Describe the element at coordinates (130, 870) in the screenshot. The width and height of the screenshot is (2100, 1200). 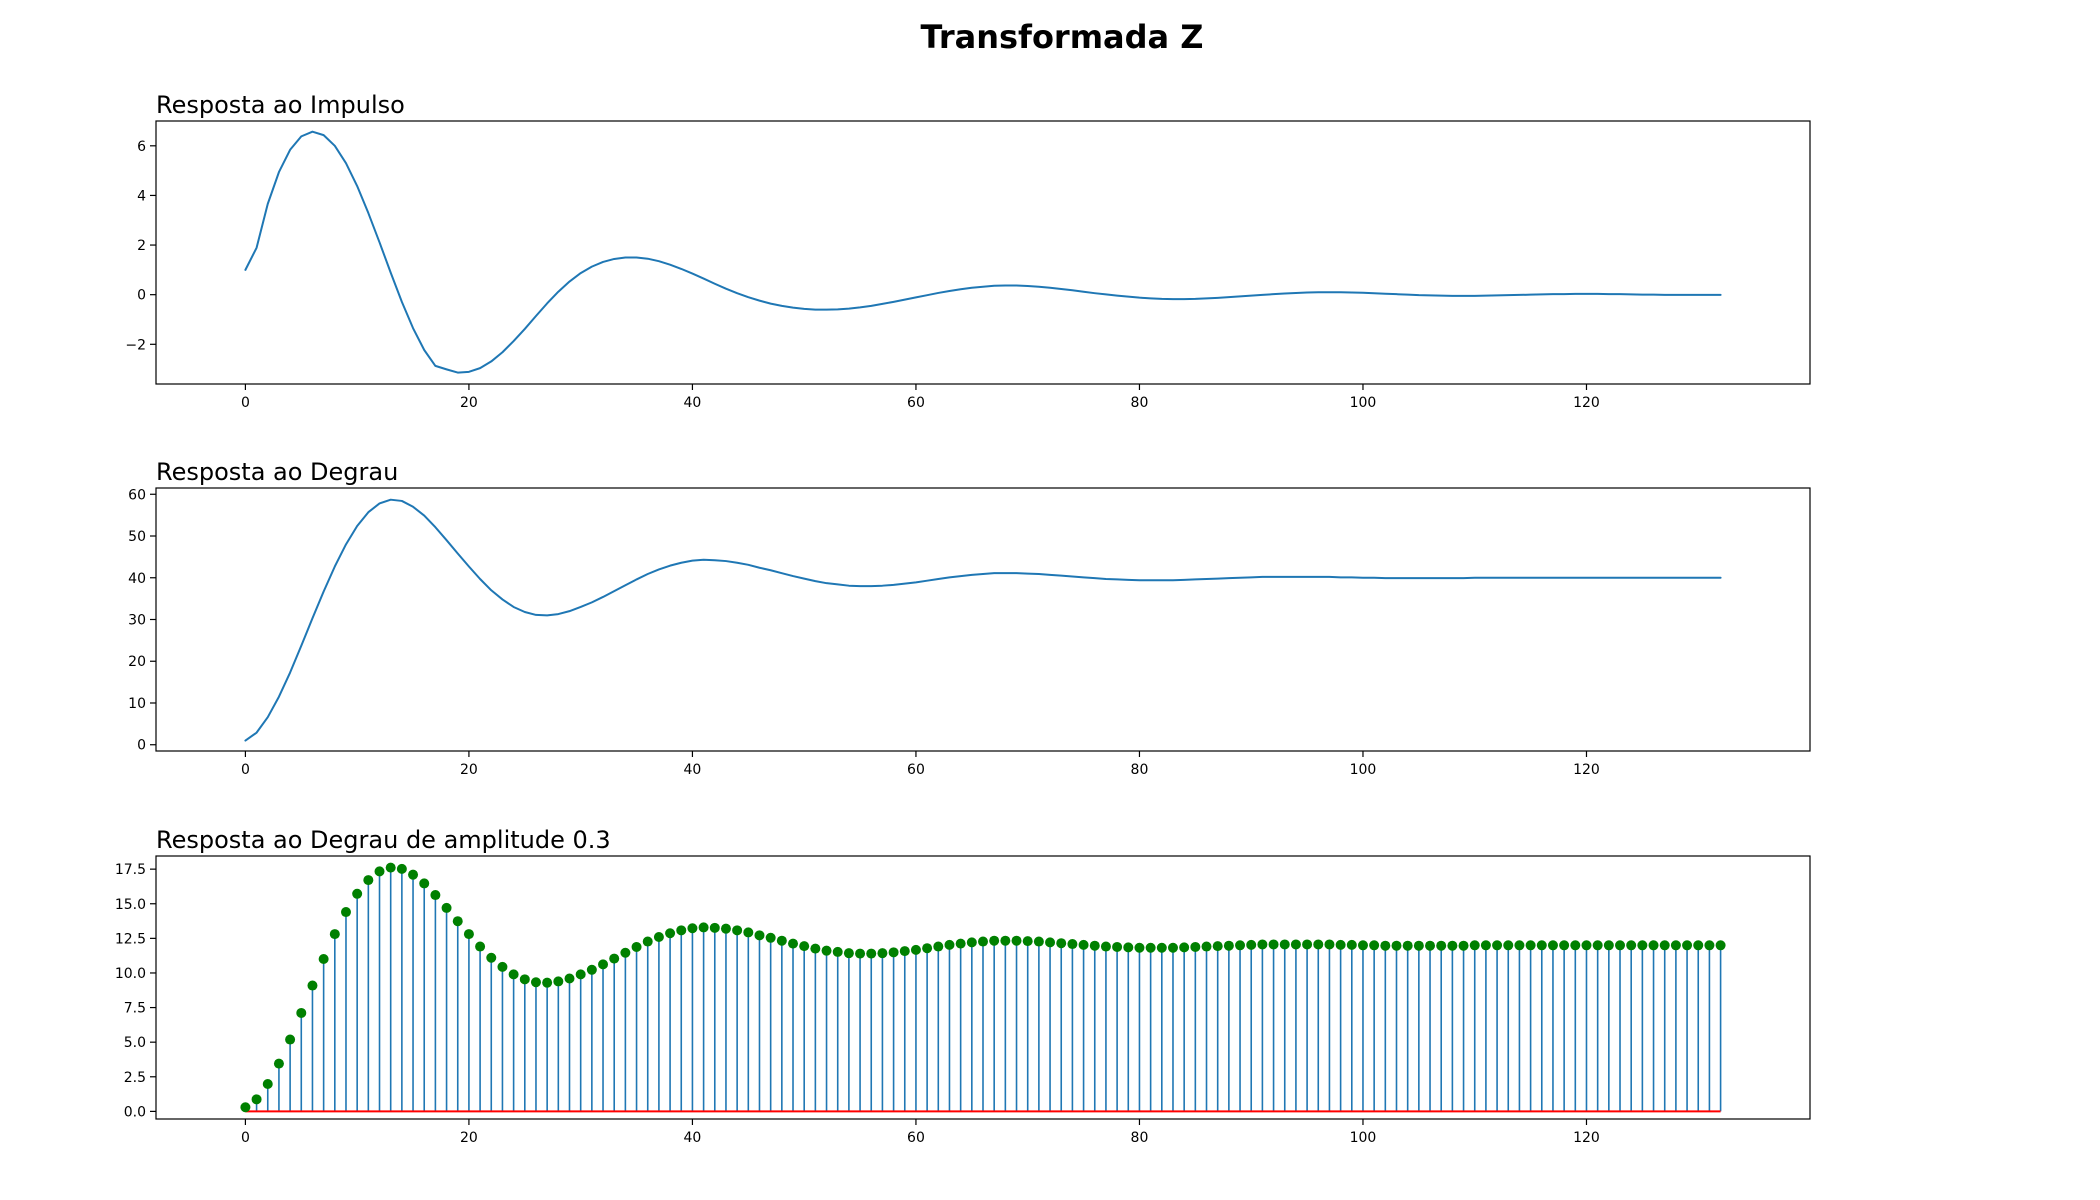
I see `y-tick-label: 17.5` at that location.